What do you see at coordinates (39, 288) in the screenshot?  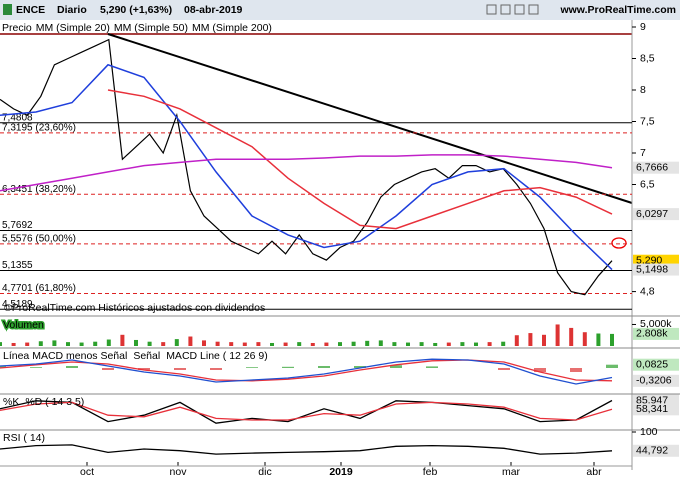 I see `fib-label: 4,7701 (61,80%)` at bounding box center [39, 288].